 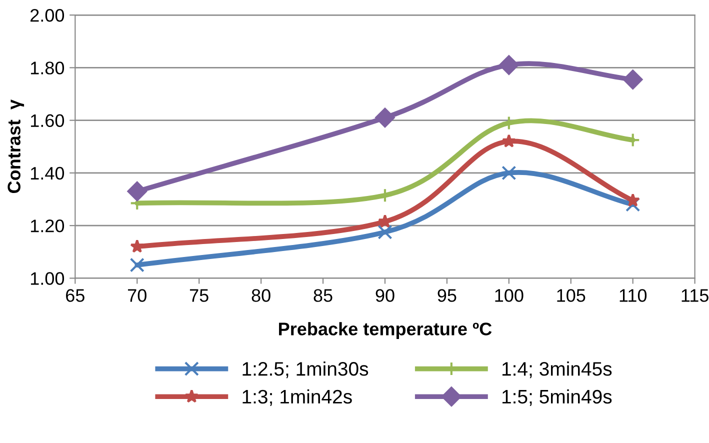 What do you see at coordinates (385, 295) in the screenshot?
I see `x-tick-label: 90` at bounding box center [385, 295].